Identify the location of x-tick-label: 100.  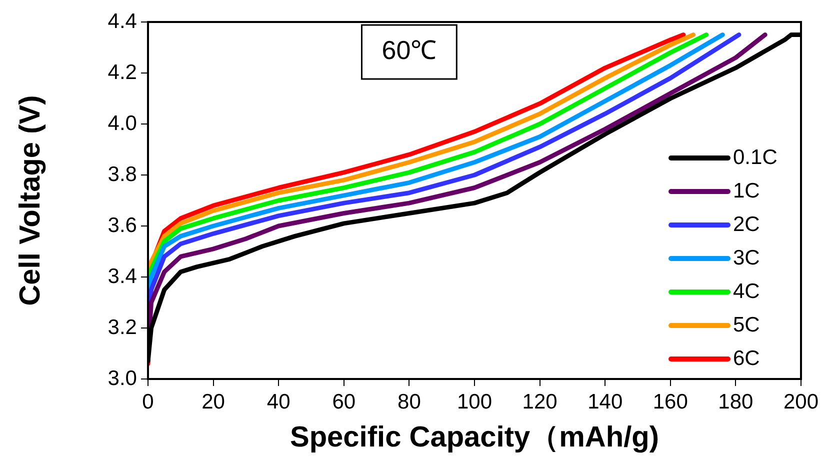
(474, 402).